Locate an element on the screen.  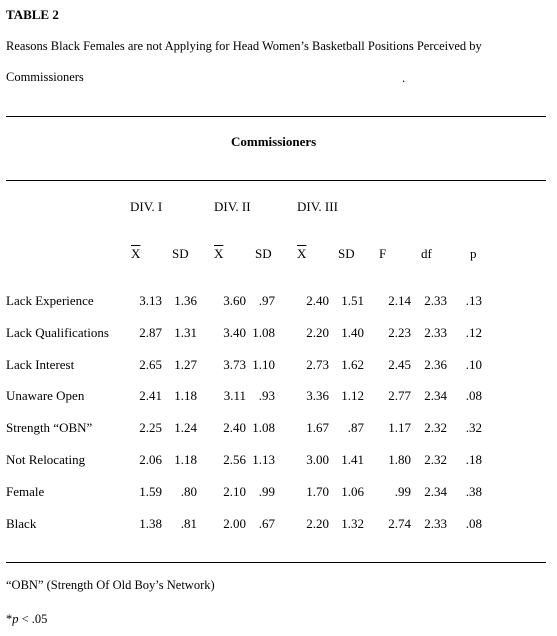
group-heading: Commissioners is located at coordinates (274, 141).